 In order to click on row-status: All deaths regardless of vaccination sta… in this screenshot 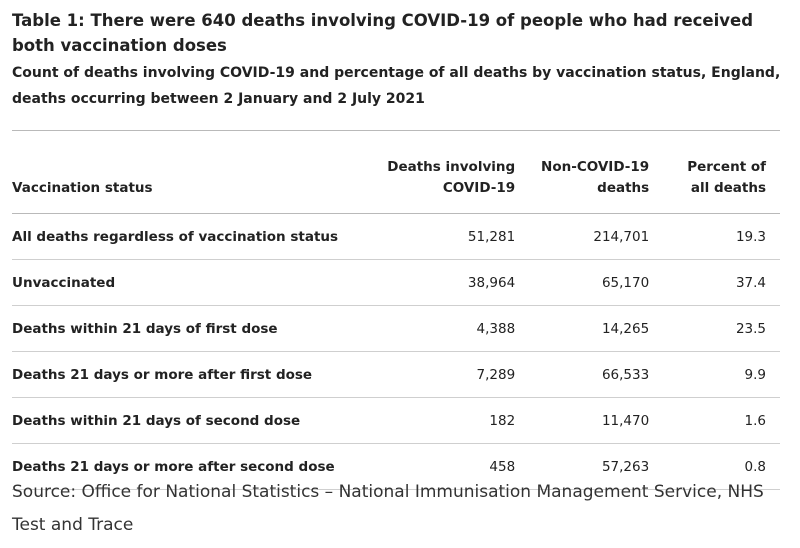, I will do `click(187, 236)`.